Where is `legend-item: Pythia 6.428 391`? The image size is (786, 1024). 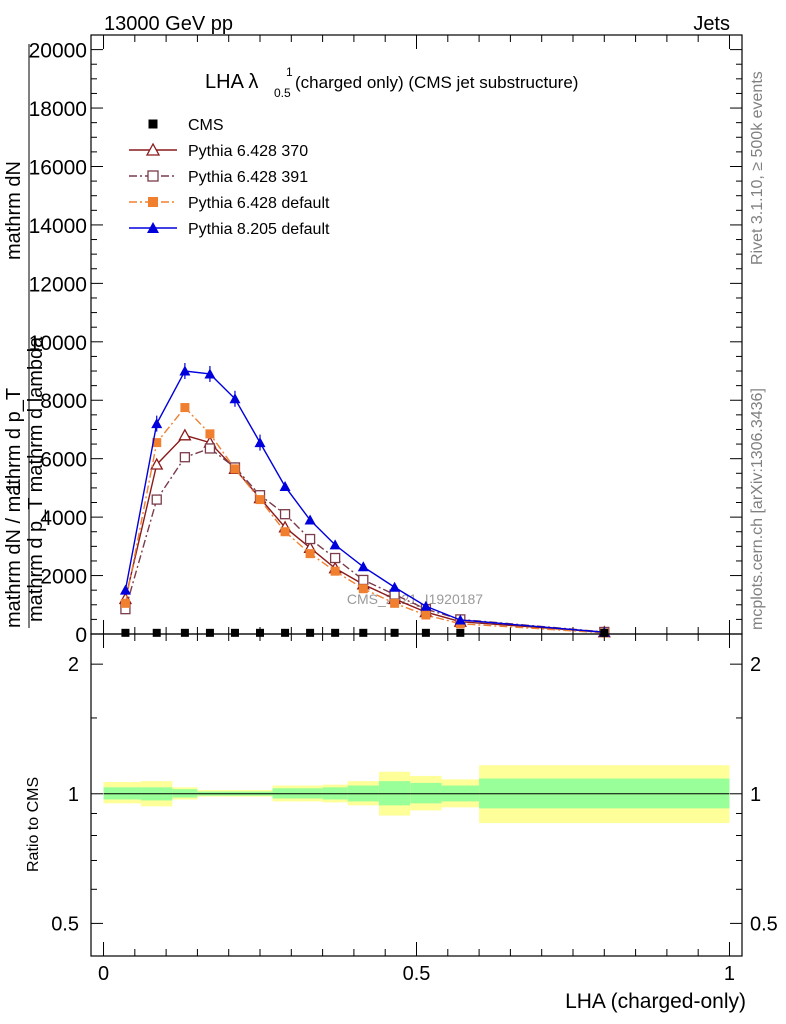
legend-item: Pythia 6.428 391 is located at coordinates (218, 177).